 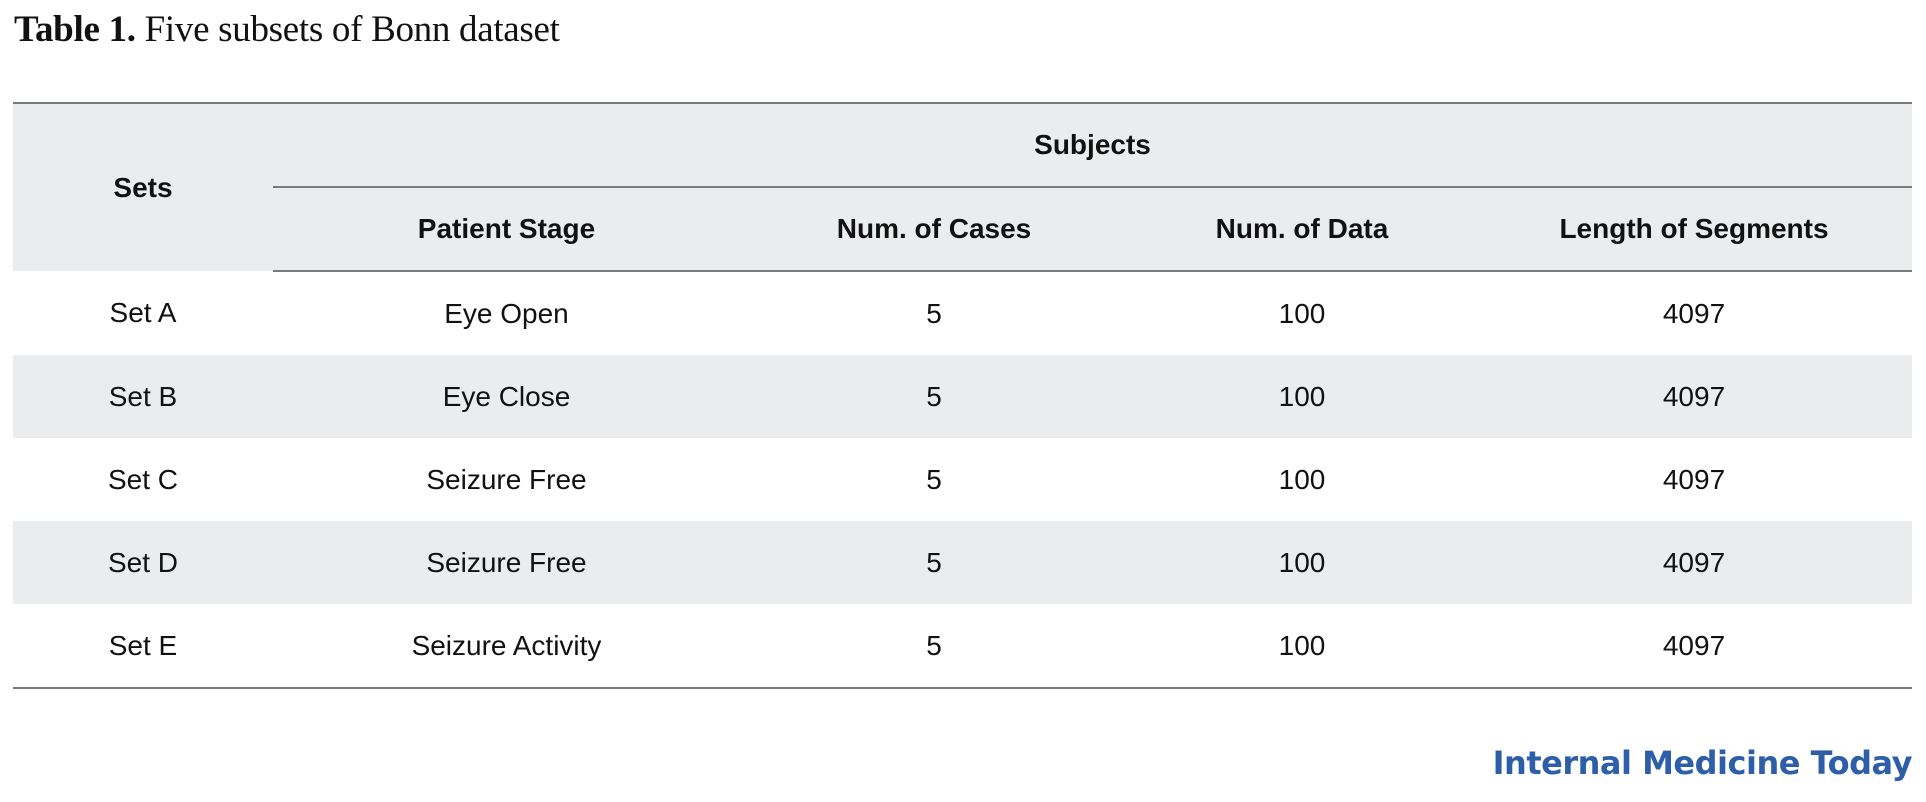 What do you see at coordinates (962, 646) in the screenshot?
I see `table-row: Set E Seizure Activity 5 100 4097` at bounding box center [962, 646].